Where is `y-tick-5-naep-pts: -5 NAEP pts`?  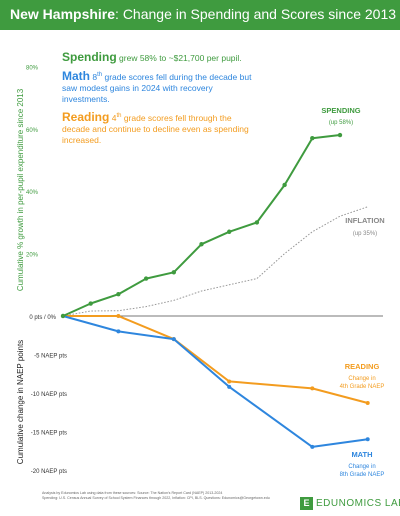
y-tick-5-naep-pts: -5 NAEP pts is located at coordinates (50, 357).